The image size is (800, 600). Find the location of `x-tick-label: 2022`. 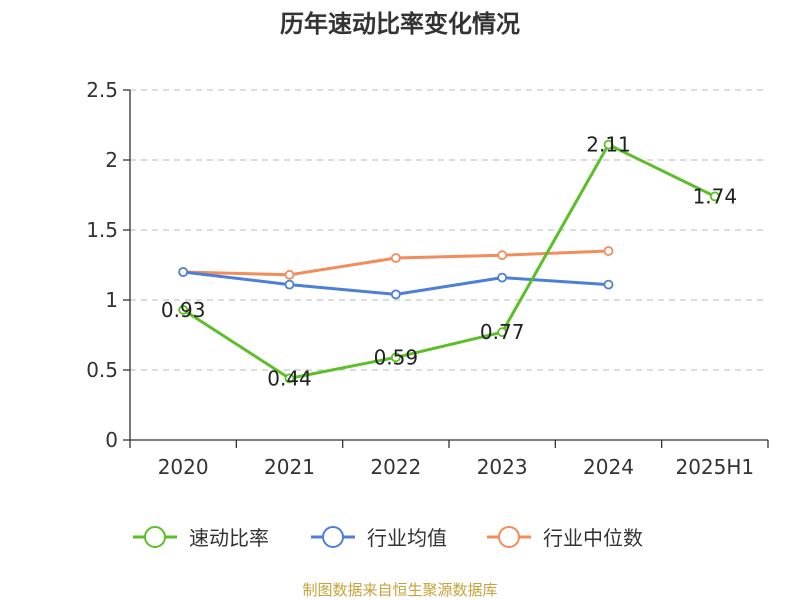

x-tick-label: 2022 is located at coordinates (395, 467).